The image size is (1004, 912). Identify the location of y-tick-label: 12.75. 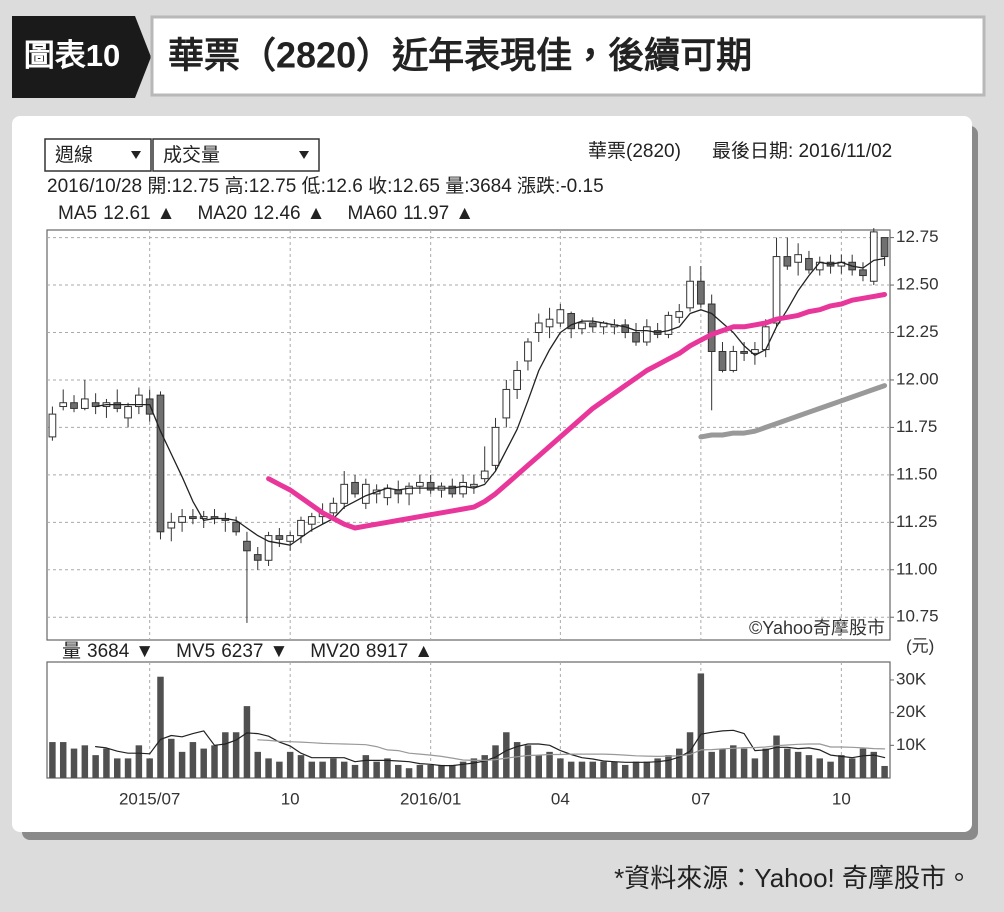
(917, 236).